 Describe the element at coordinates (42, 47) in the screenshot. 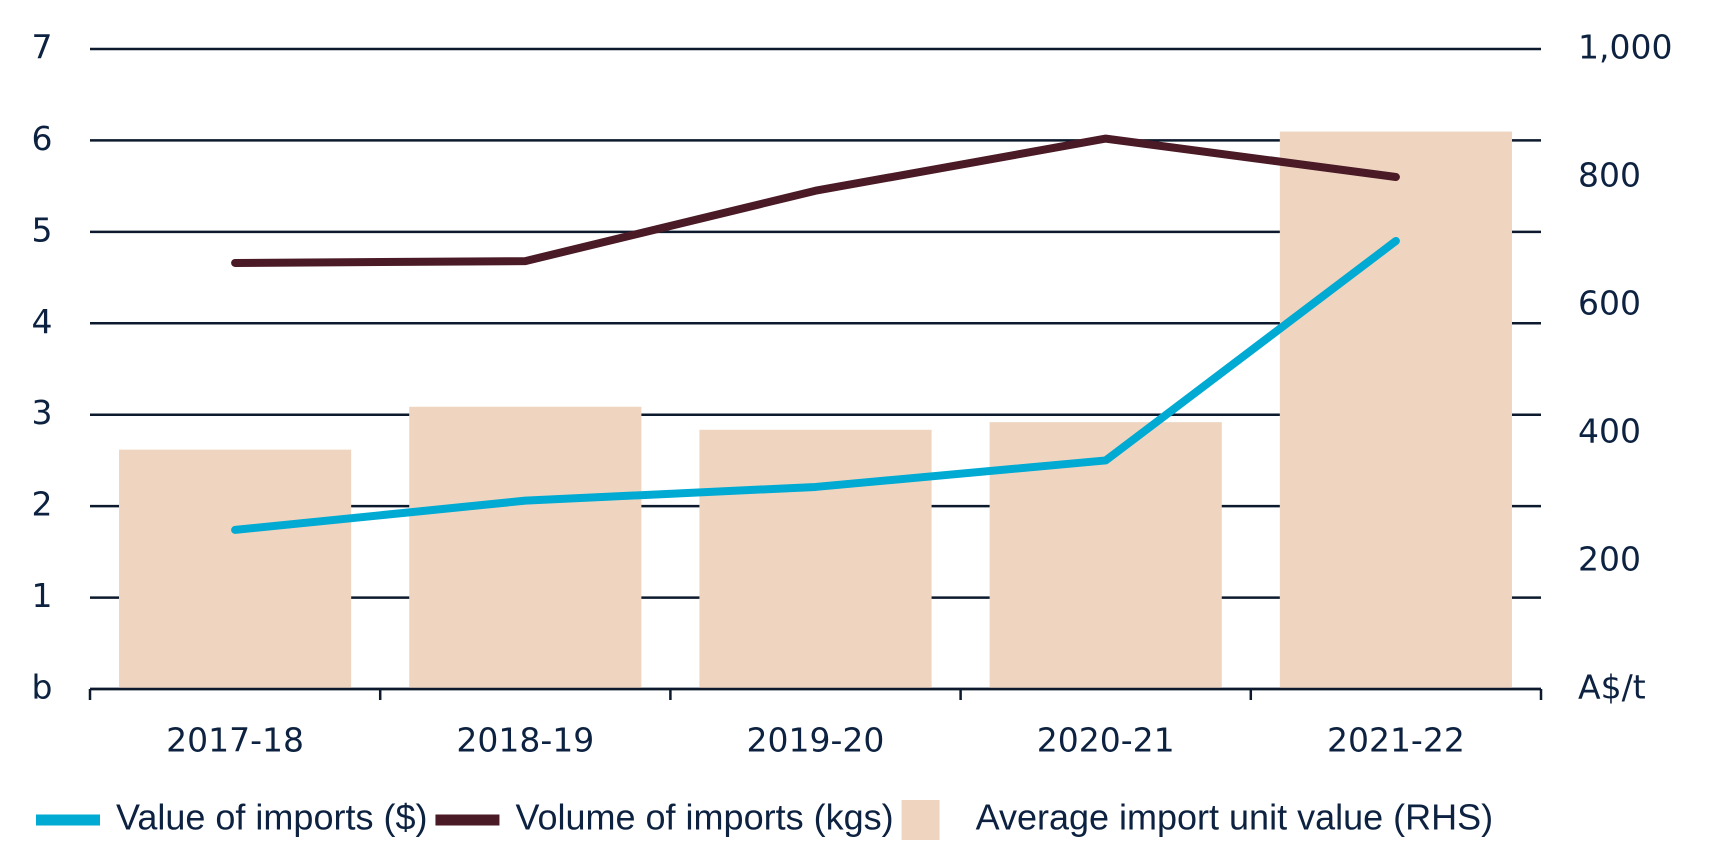

I see `y-tick-label: 7` at that location.